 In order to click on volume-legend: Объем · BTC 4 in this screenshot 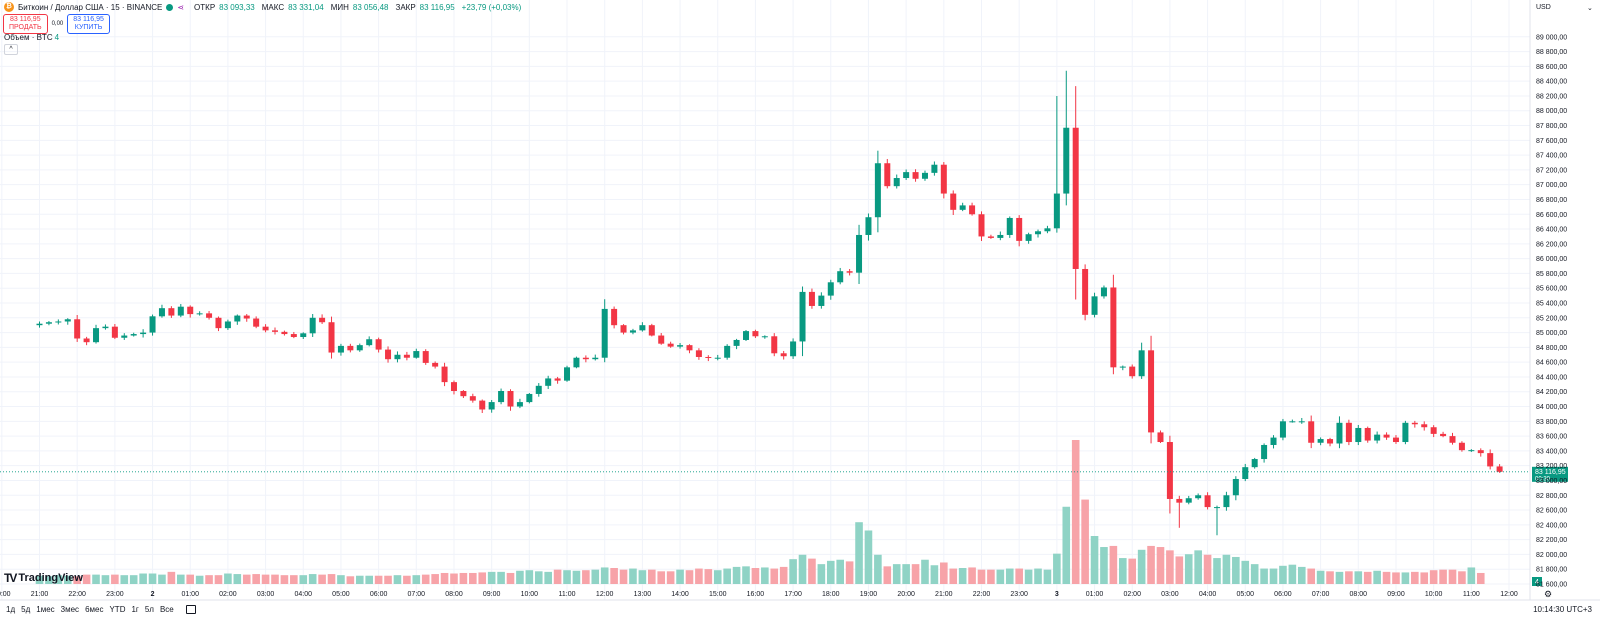, I will do `click(31, 37)`.